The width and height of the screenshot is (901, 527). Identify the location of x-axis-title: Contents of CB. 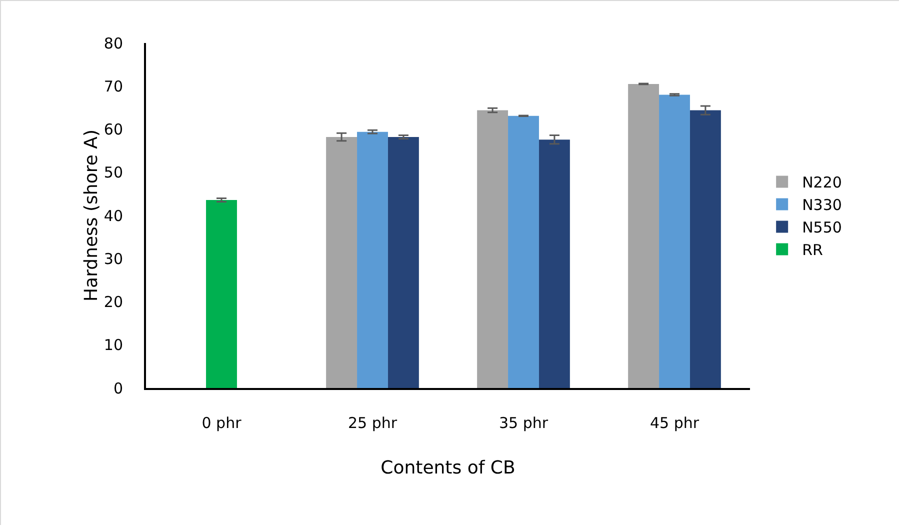
(448, 468).